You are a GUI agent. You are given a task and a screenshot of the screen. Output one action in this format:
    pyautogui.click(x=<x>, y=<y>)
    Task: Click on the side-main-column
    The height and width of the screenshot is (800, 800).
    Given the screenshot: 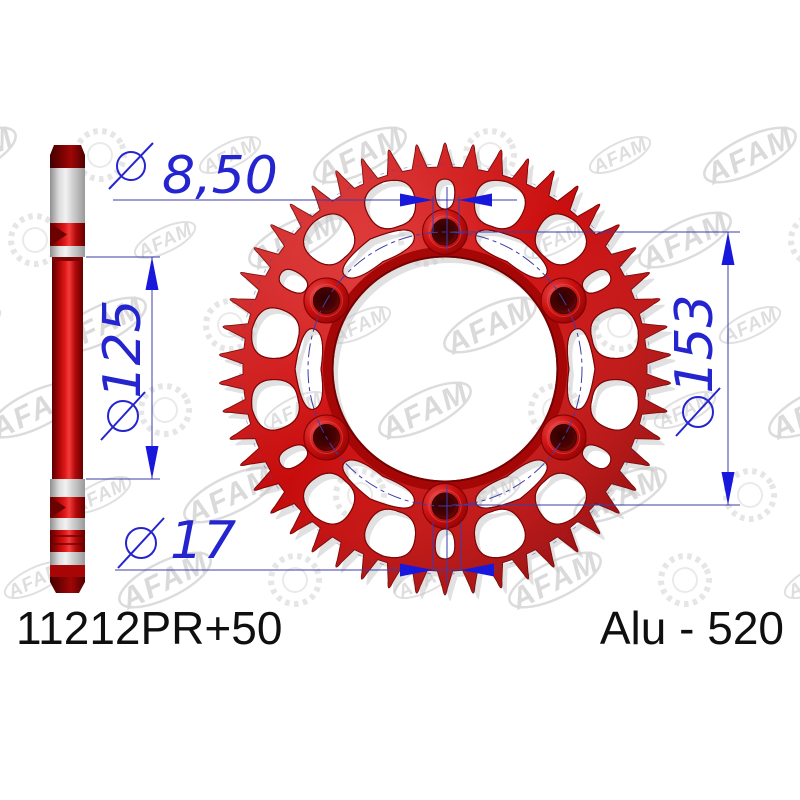 What is the action you would take?
    pyautogui.click(x=67, y=368)
    